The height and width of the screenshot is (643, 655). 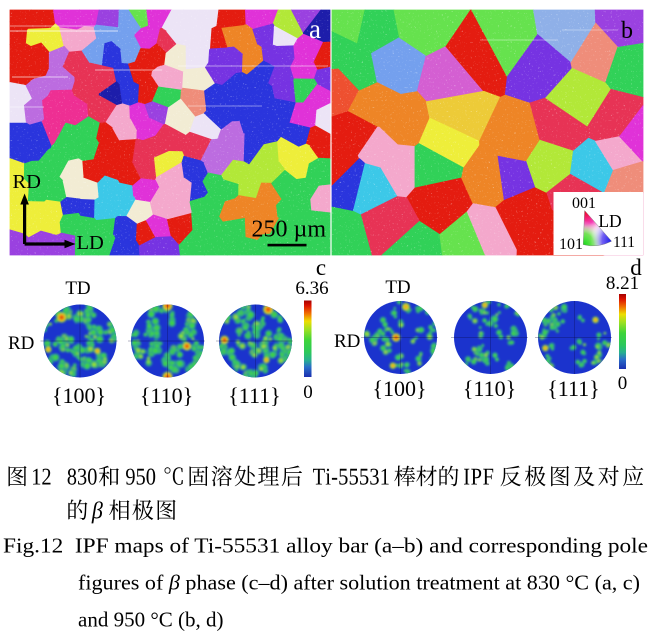 What do you see at coordinates (150, 620) in the screenshot?
I see `svg-text: and 950 °C (b, d)` at bounding box center [150, 620].